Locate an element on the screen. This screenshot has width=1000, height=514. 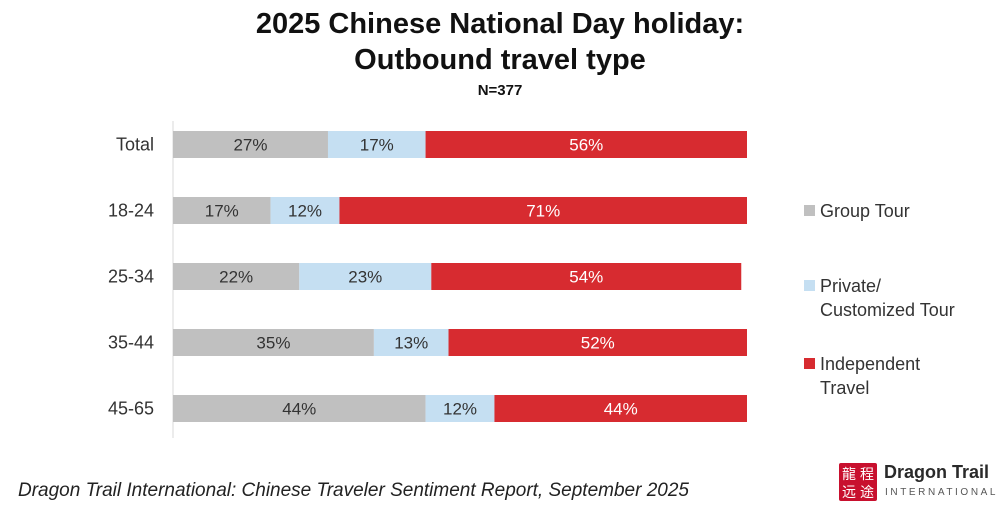
data-label: 23% is located at coordinates (365, 277).